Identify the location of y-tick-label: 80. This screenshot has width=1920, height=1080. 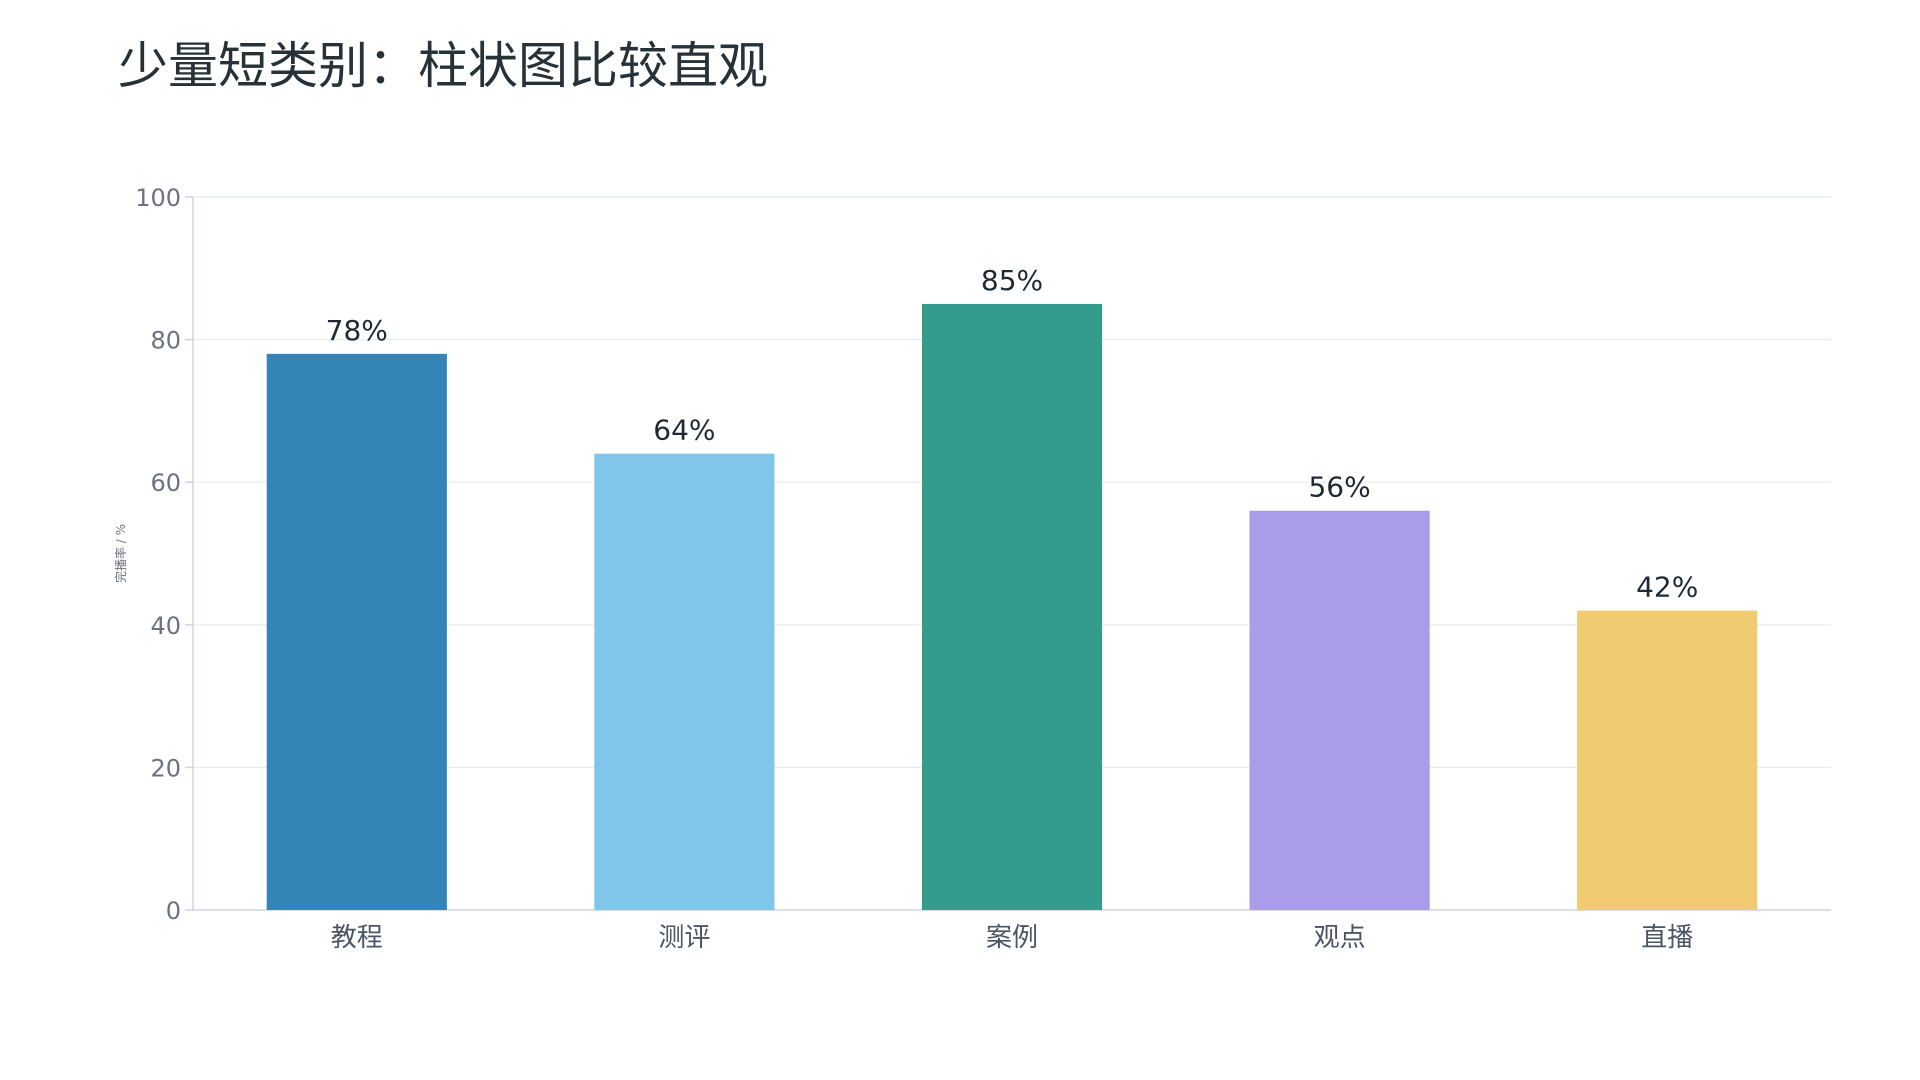
(165, 341).